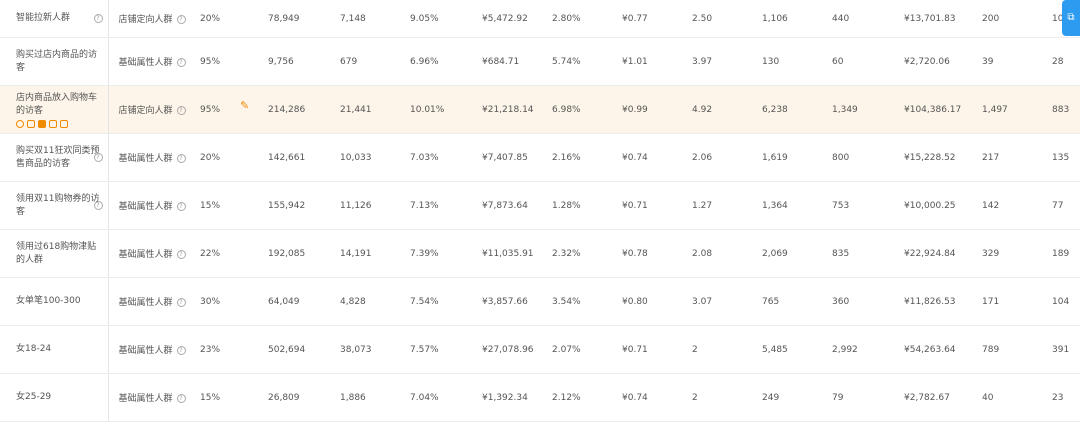 The image size is (1080, 422). I want to click on roi-value: 3.97, so click(702, 61).